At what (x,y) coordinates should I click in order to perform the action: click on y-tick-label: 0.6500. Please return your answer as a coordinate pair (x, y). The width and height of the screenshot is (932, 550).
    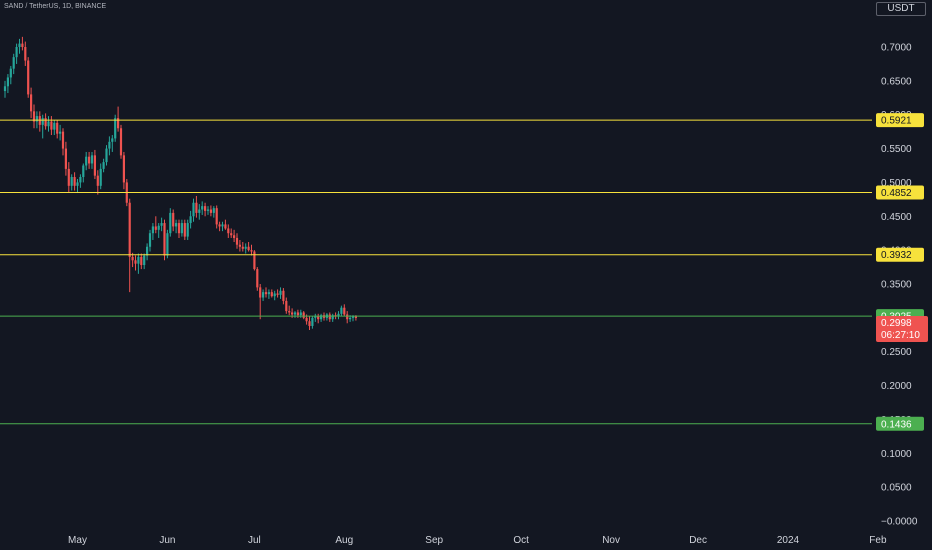
    Looking at the image, I should click on (896, 81).